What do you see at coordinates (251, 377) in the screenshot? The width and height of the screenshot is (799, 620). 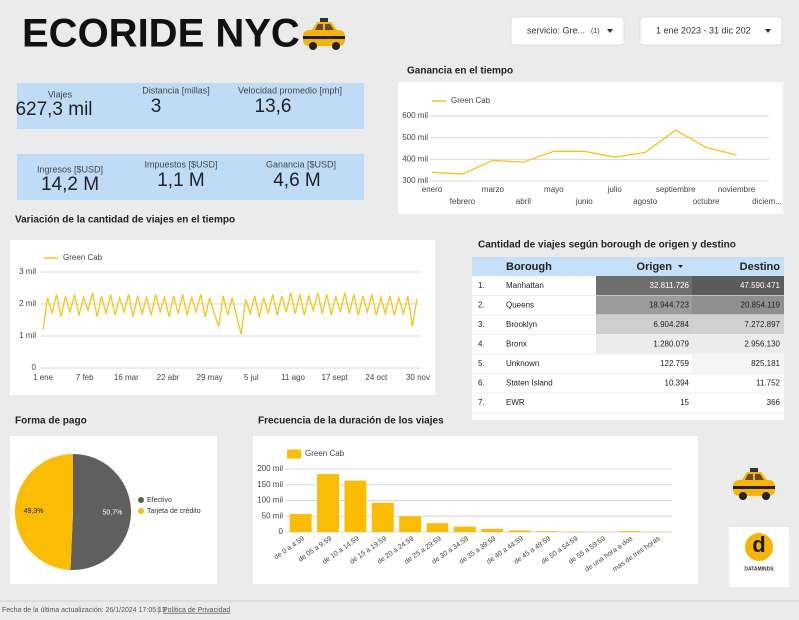 I see `x-tick-label: 5 jul` at bounding box center [251, 377].